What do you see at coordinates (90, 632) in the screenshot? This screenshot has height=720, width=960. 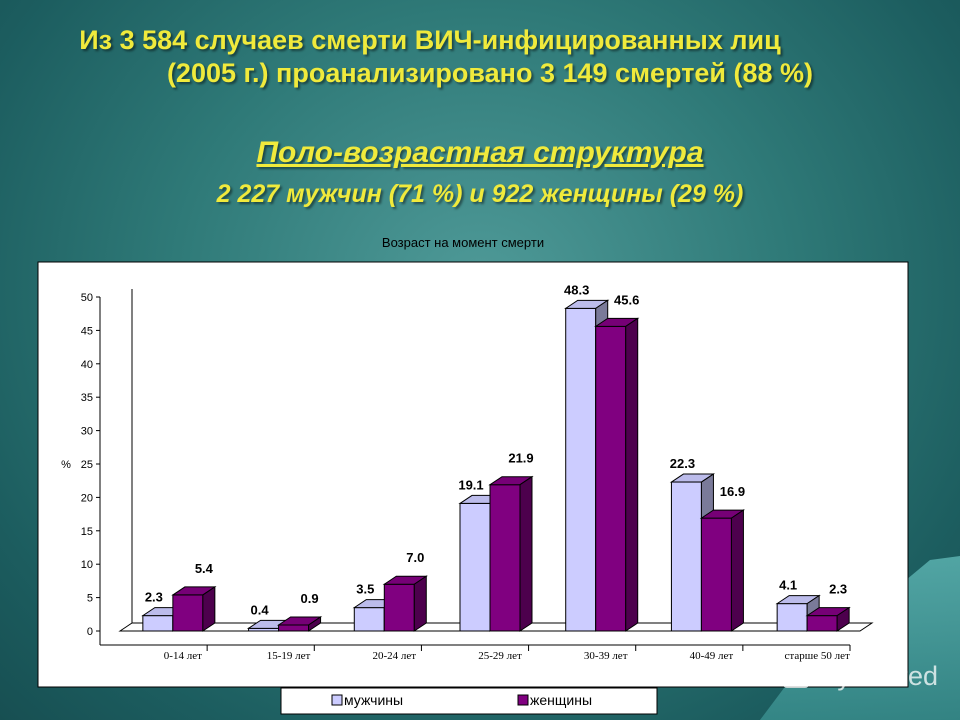 I see `y-tick-label: 0` at bounding box center [90, 632].